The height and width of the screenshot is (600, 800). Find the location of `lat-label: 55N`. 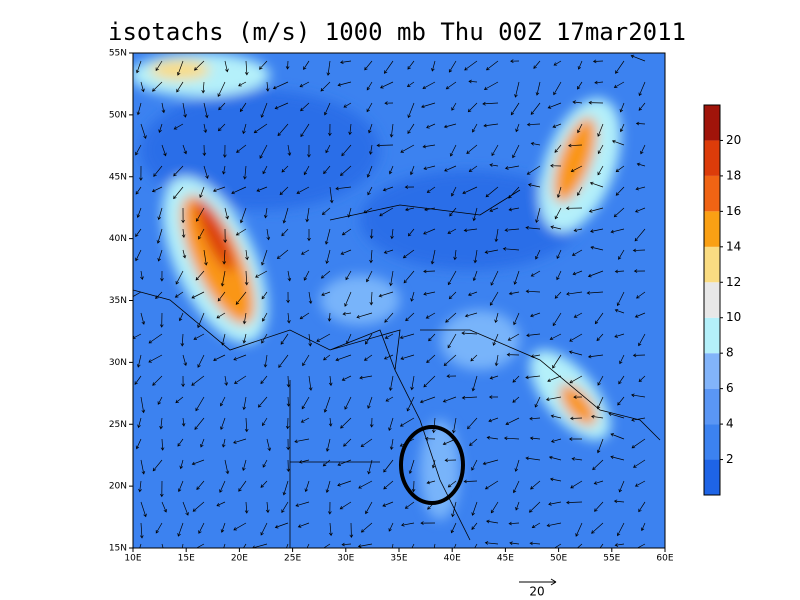

lat-label: 55N is located at coordinates (118, 54).